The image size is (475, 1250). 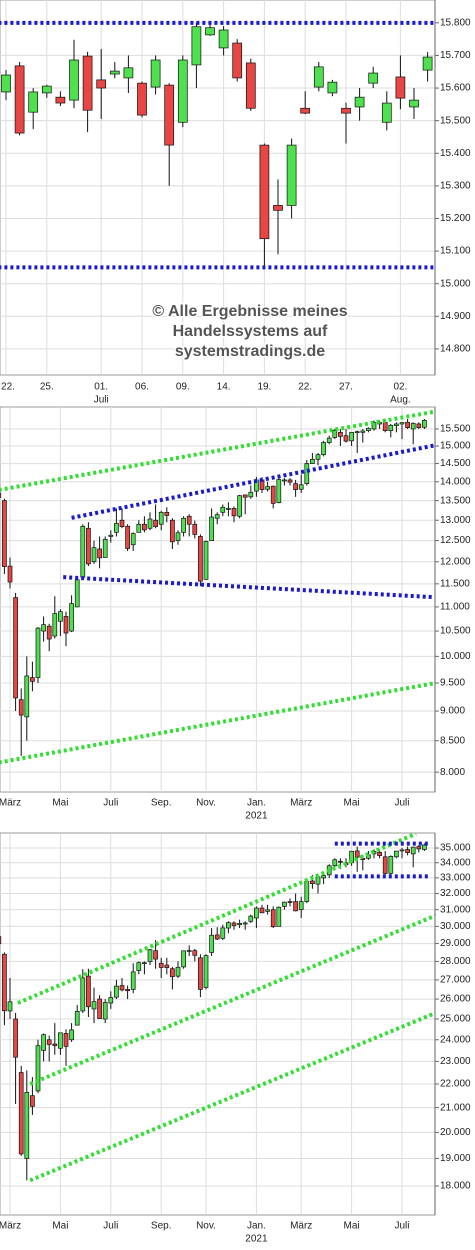 I want to click on x-tick-label: 25., so click(x=47, y=387).